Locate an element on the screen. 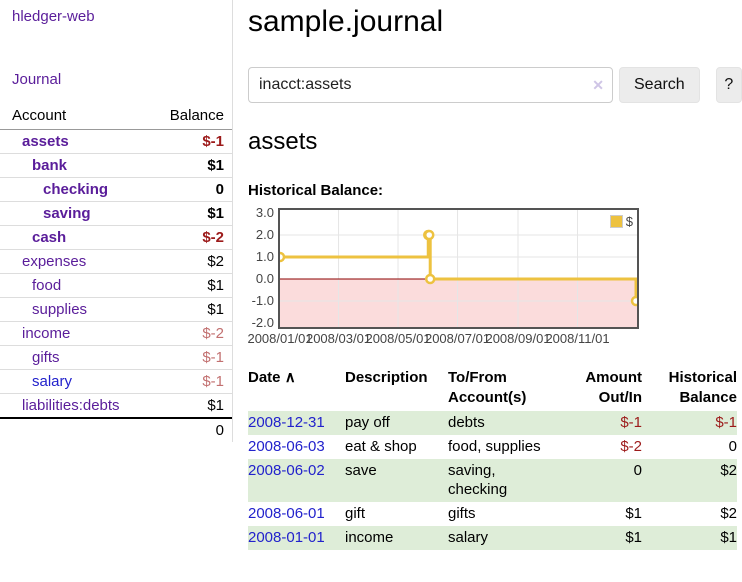 This screenshot has height=582, width=742. table-row: 2008-06-02 save saving, checking 0 $2 is located at coordinates (492, 480).